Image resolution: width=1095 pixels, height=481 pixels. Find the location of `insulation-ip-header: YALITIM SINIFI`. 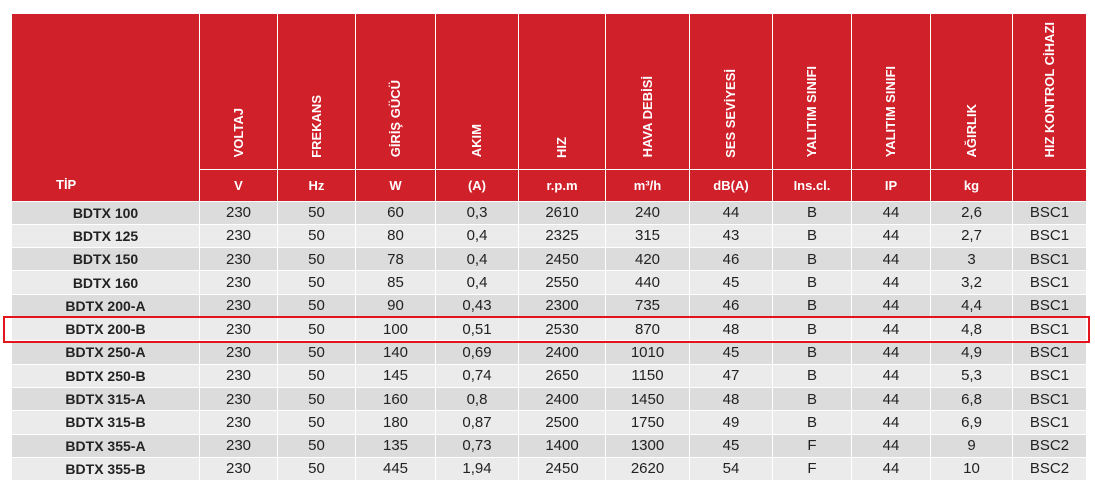

insulation-ip-header: YALITIM SINIFI is located at coordinates (891, 91).